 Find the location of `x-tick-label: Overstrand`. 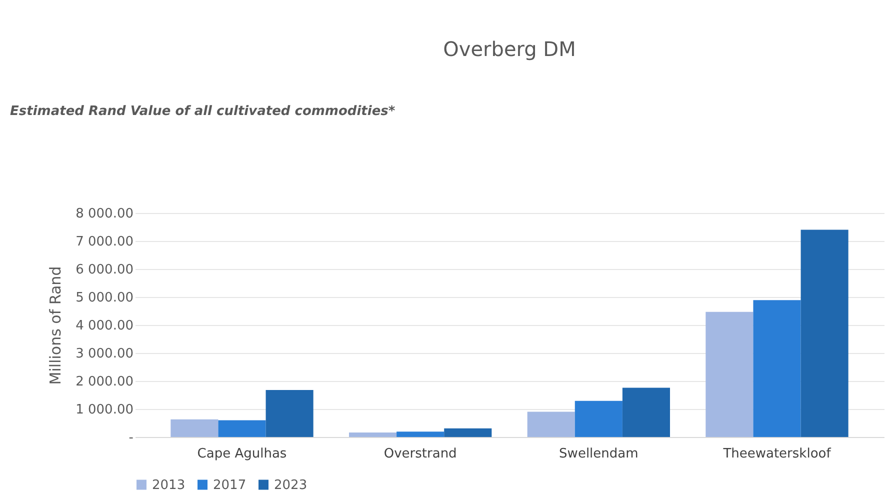

x-tick-label: Overstrand is located at coordinates (420, 454).